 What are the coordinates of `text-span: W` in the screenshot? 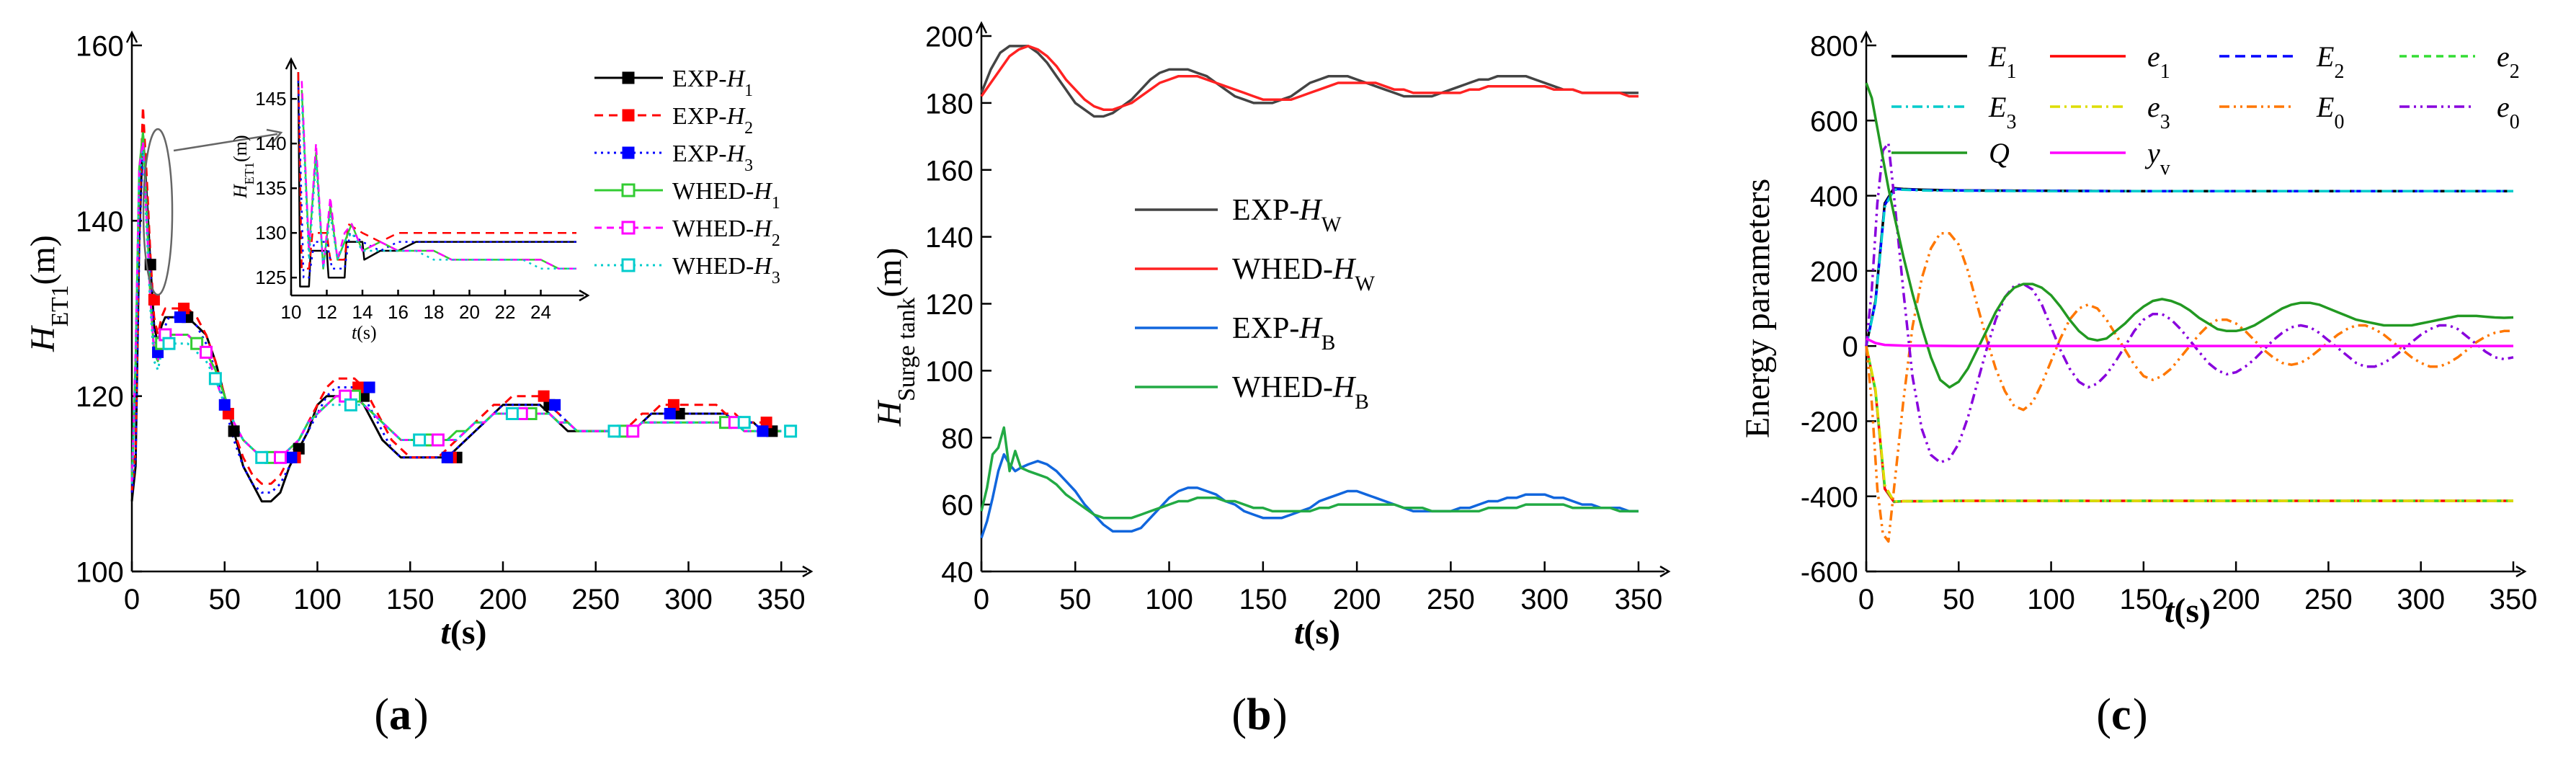 It's located at (1365, 283).